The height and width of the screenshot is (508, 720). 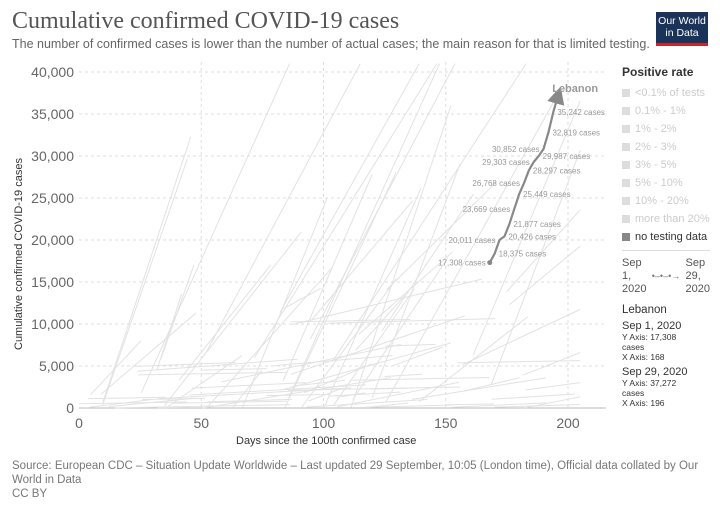 What do you see at coordinates (634, 276) in the screenshot?
I see `timeline-start: Sep 1, 2020` at bounding box center [634, 276].